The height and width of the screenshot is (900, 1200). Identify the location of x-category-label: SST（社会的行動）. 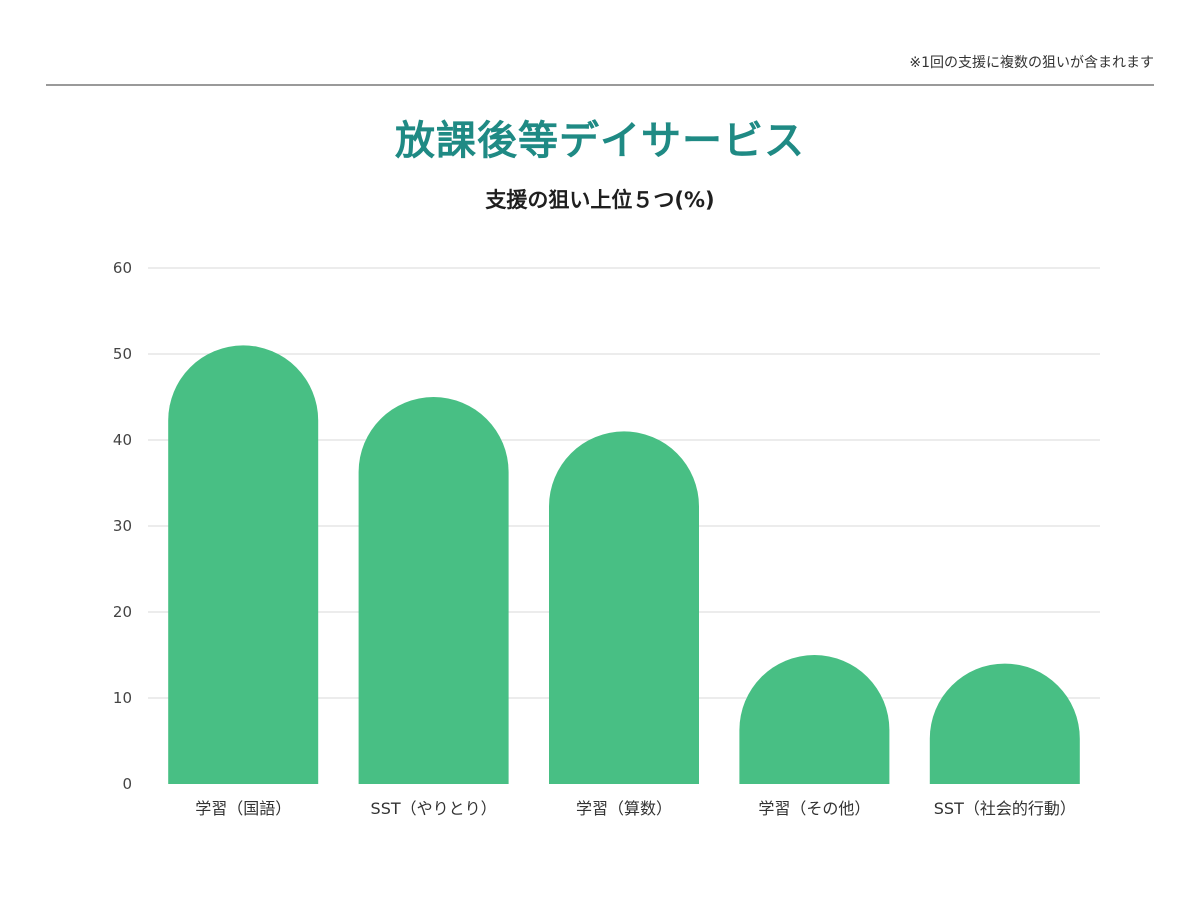
(1005, 808).